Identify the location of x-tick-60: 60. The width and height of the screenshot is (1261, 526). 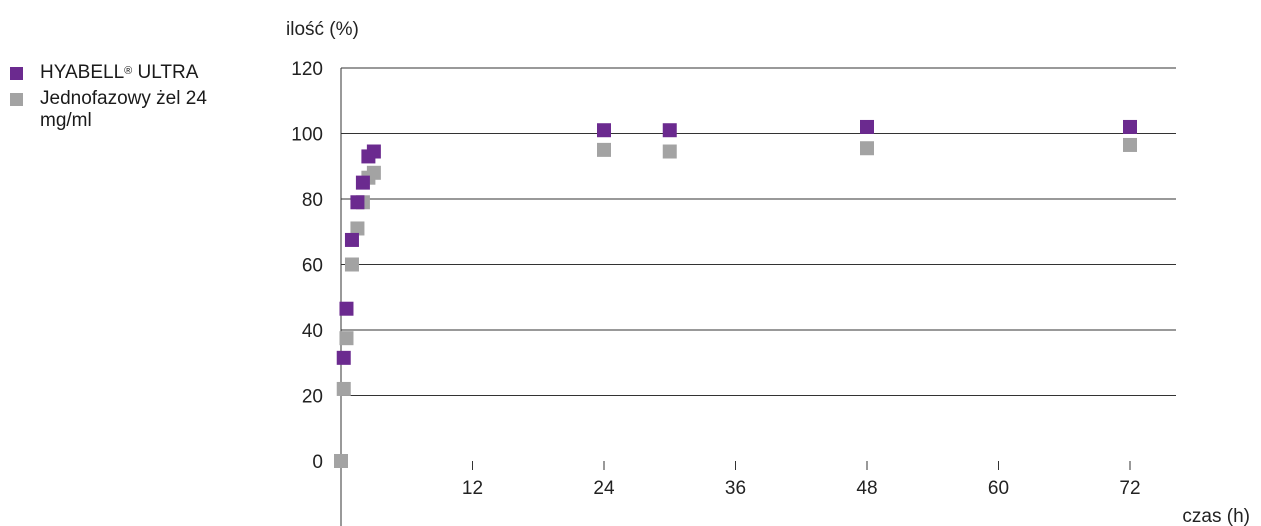
(998, 488).